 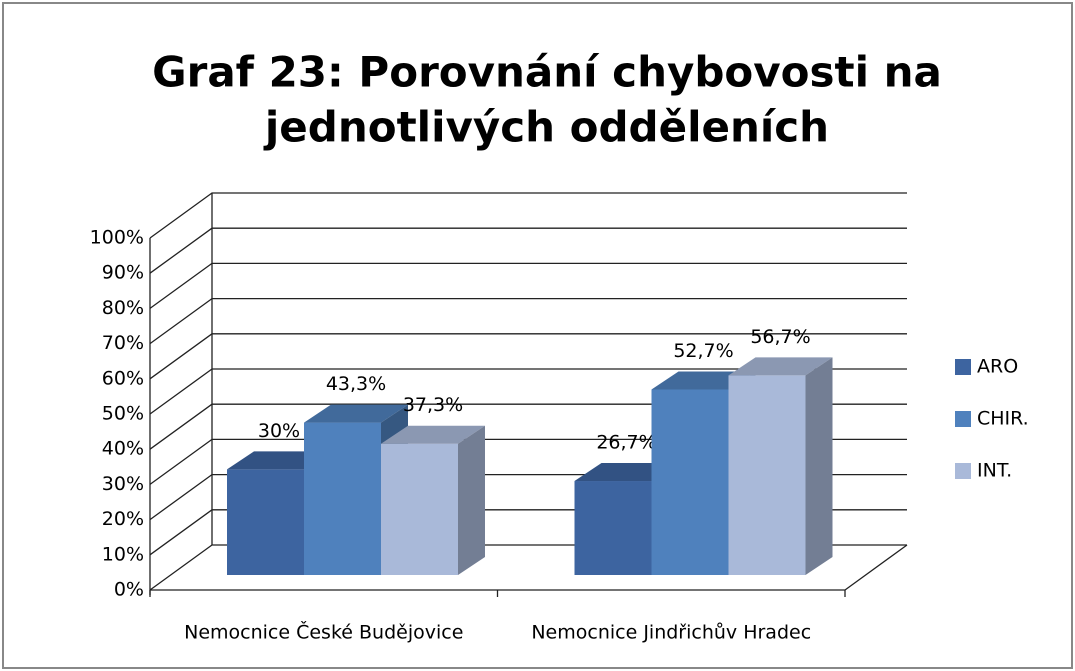 What do you see at coordinates (671, 633) in the screenshot?
I see `x-tick-label: Nemocnice Jindřichův Hradec` at bounding box center [671, 633].